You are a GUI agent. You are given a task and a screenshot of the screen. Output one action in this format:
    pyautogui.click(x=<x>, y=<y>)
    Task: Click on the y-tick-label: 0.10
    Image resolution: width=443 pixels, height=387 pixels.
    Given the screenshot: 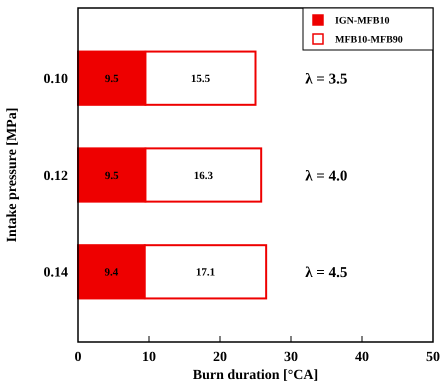 What is the action you would take?
    pyautogui.click(x=56, y=80)
    